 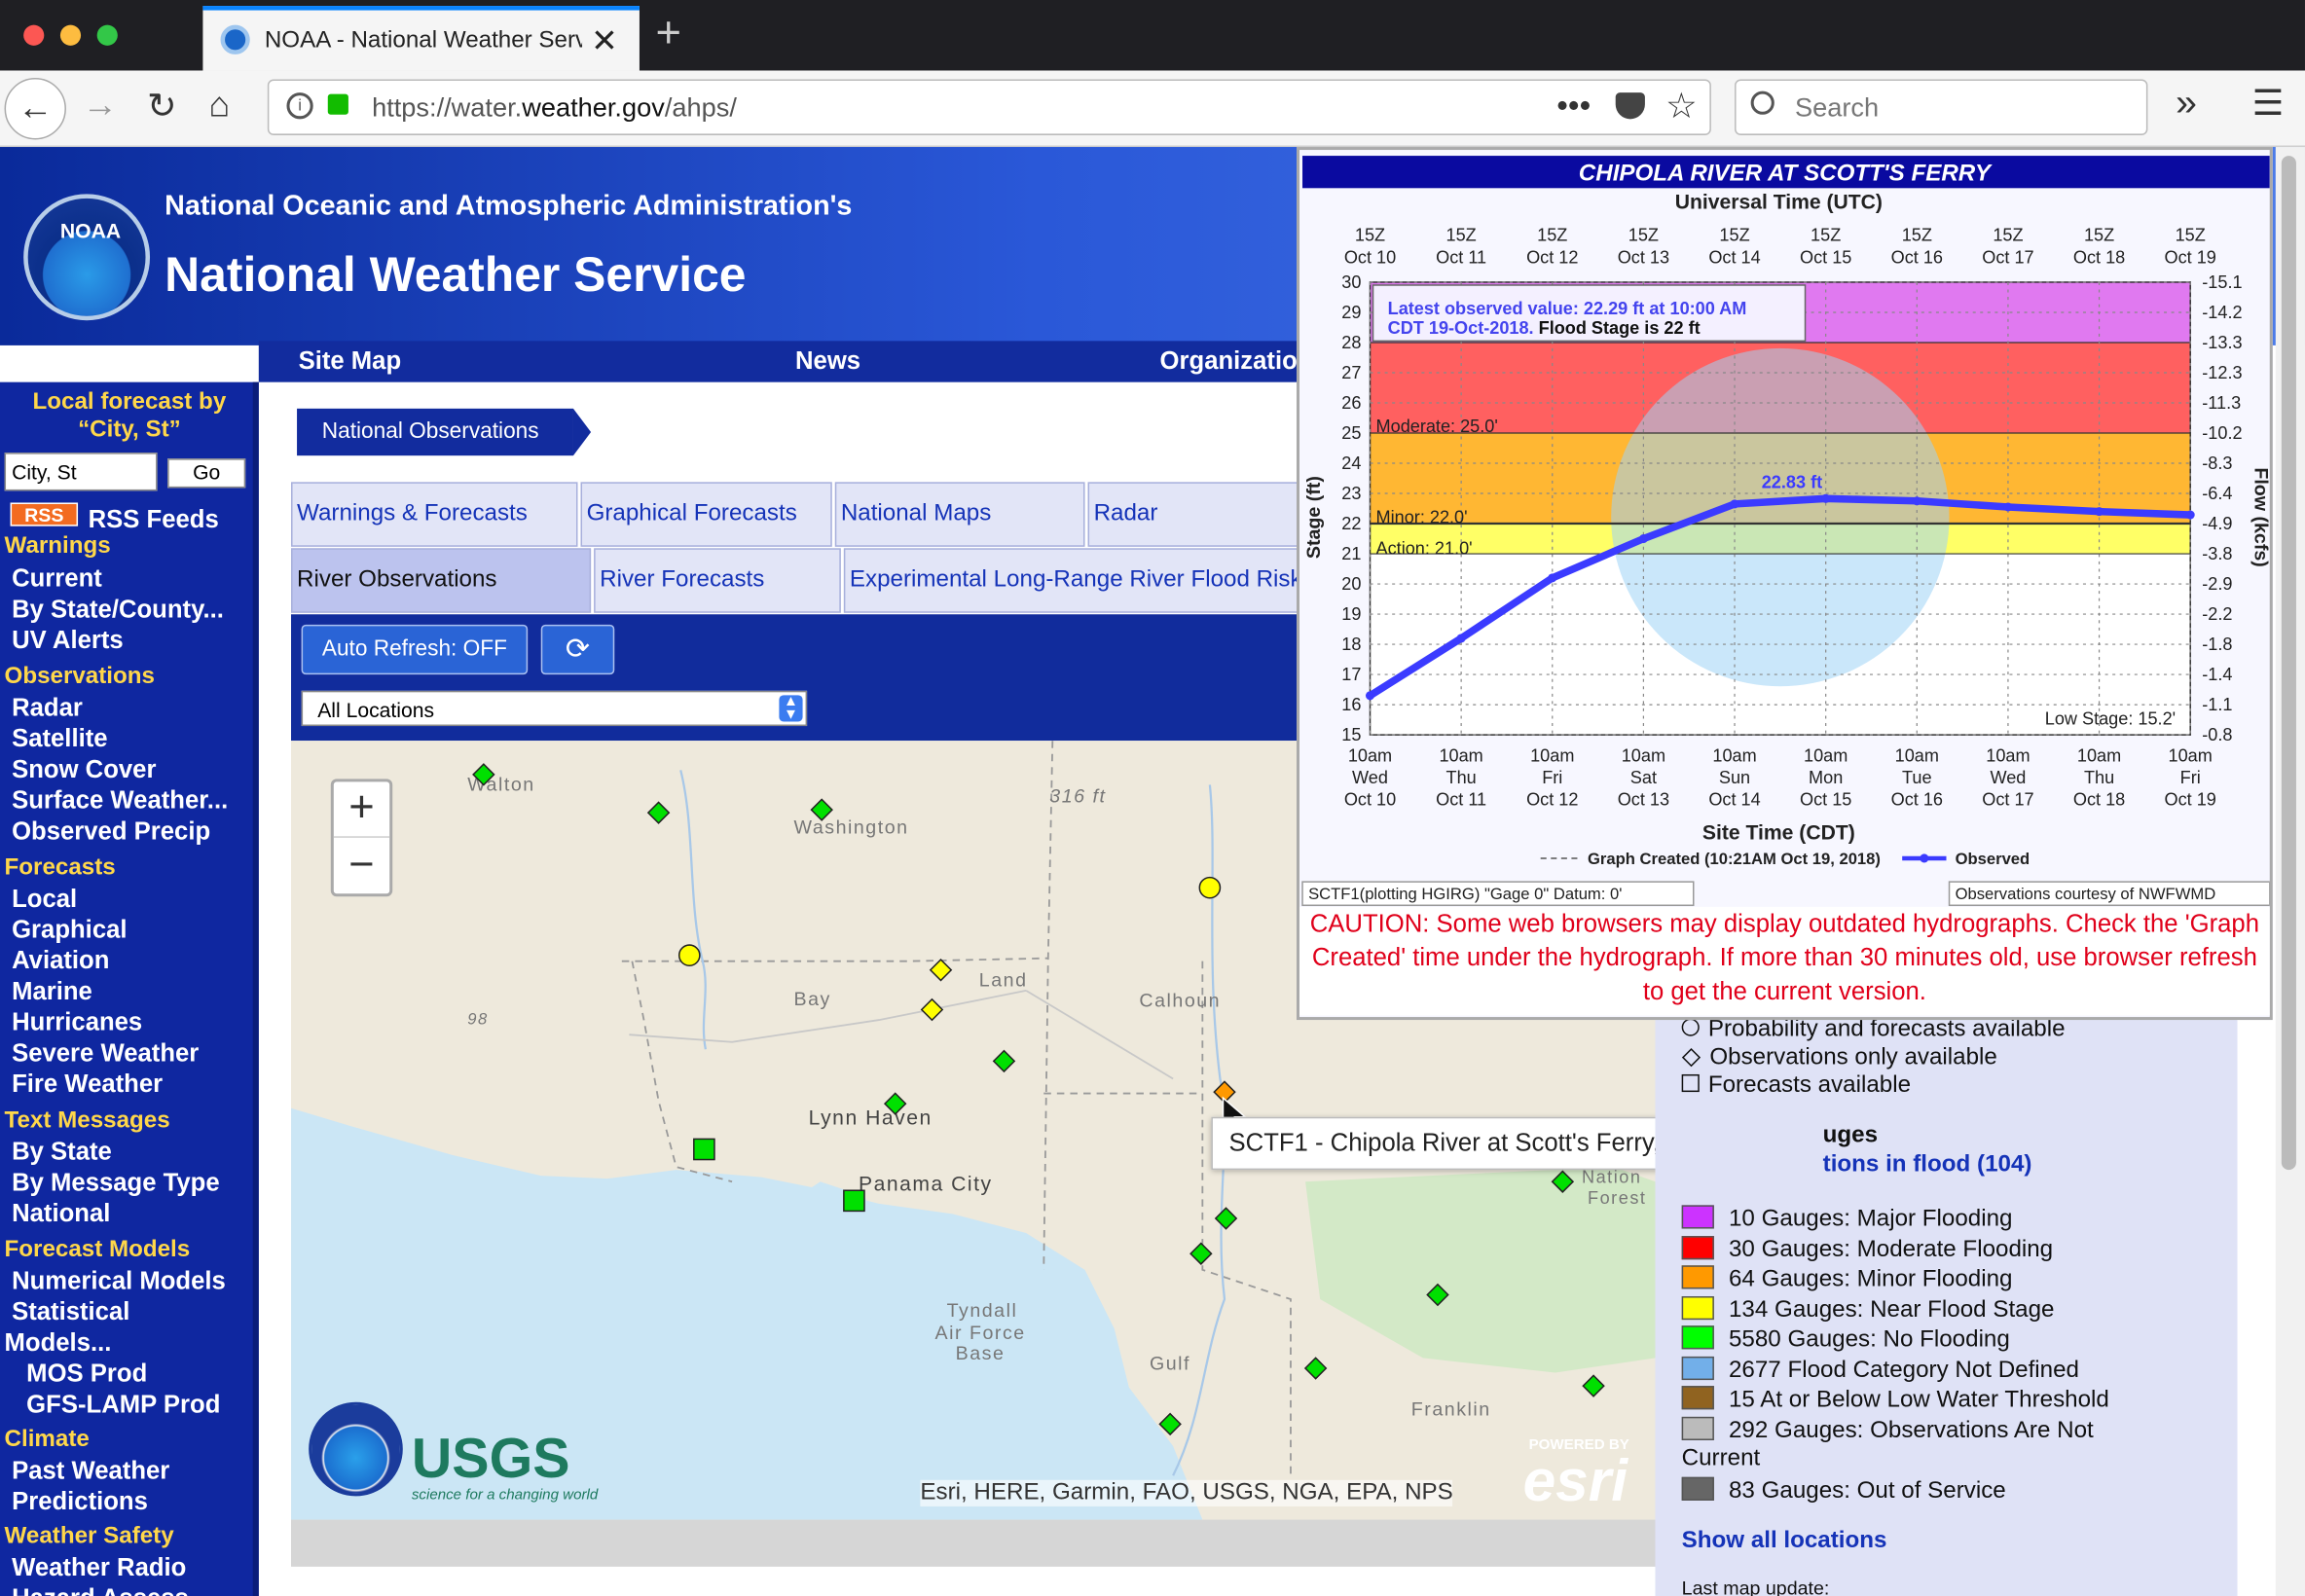 I want to click on auto-refresh-button: Auto Refresh: OFF, so click(x=415, y=649).